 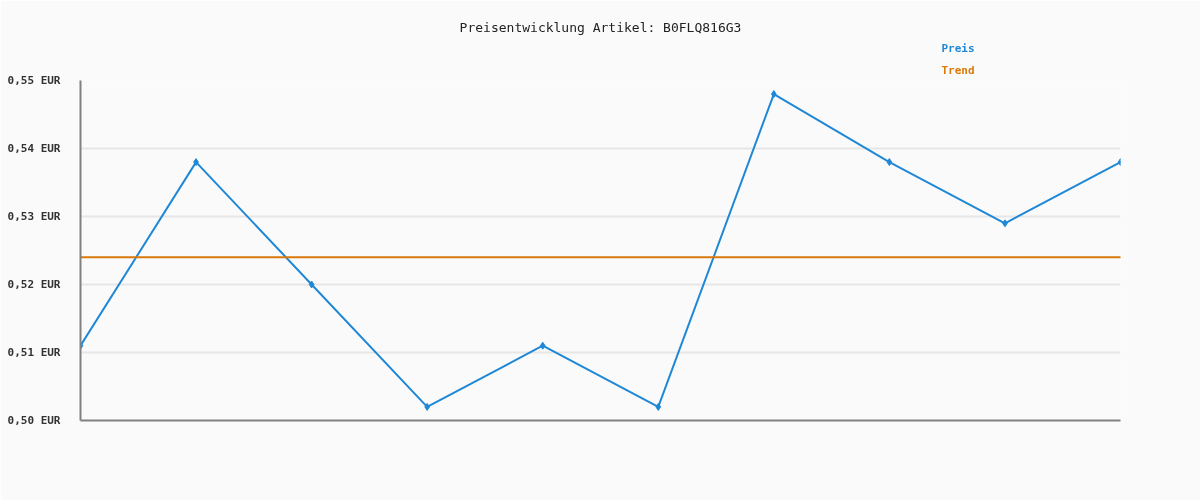 I want to click on y-tick-label: 0,53 EUR, so click(x=34, y=216).